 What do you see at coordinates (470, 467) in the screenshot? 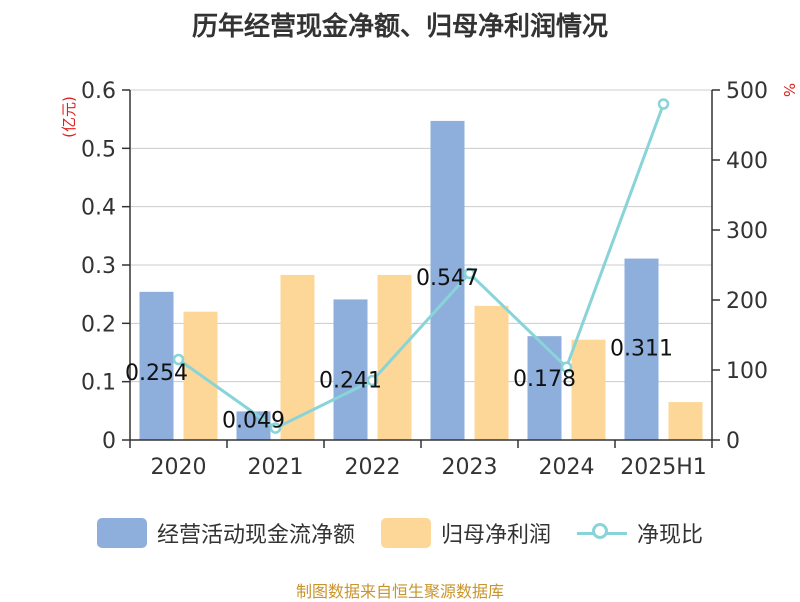
I see `x-tick-label: 2023` at bounding box center [470, 467].